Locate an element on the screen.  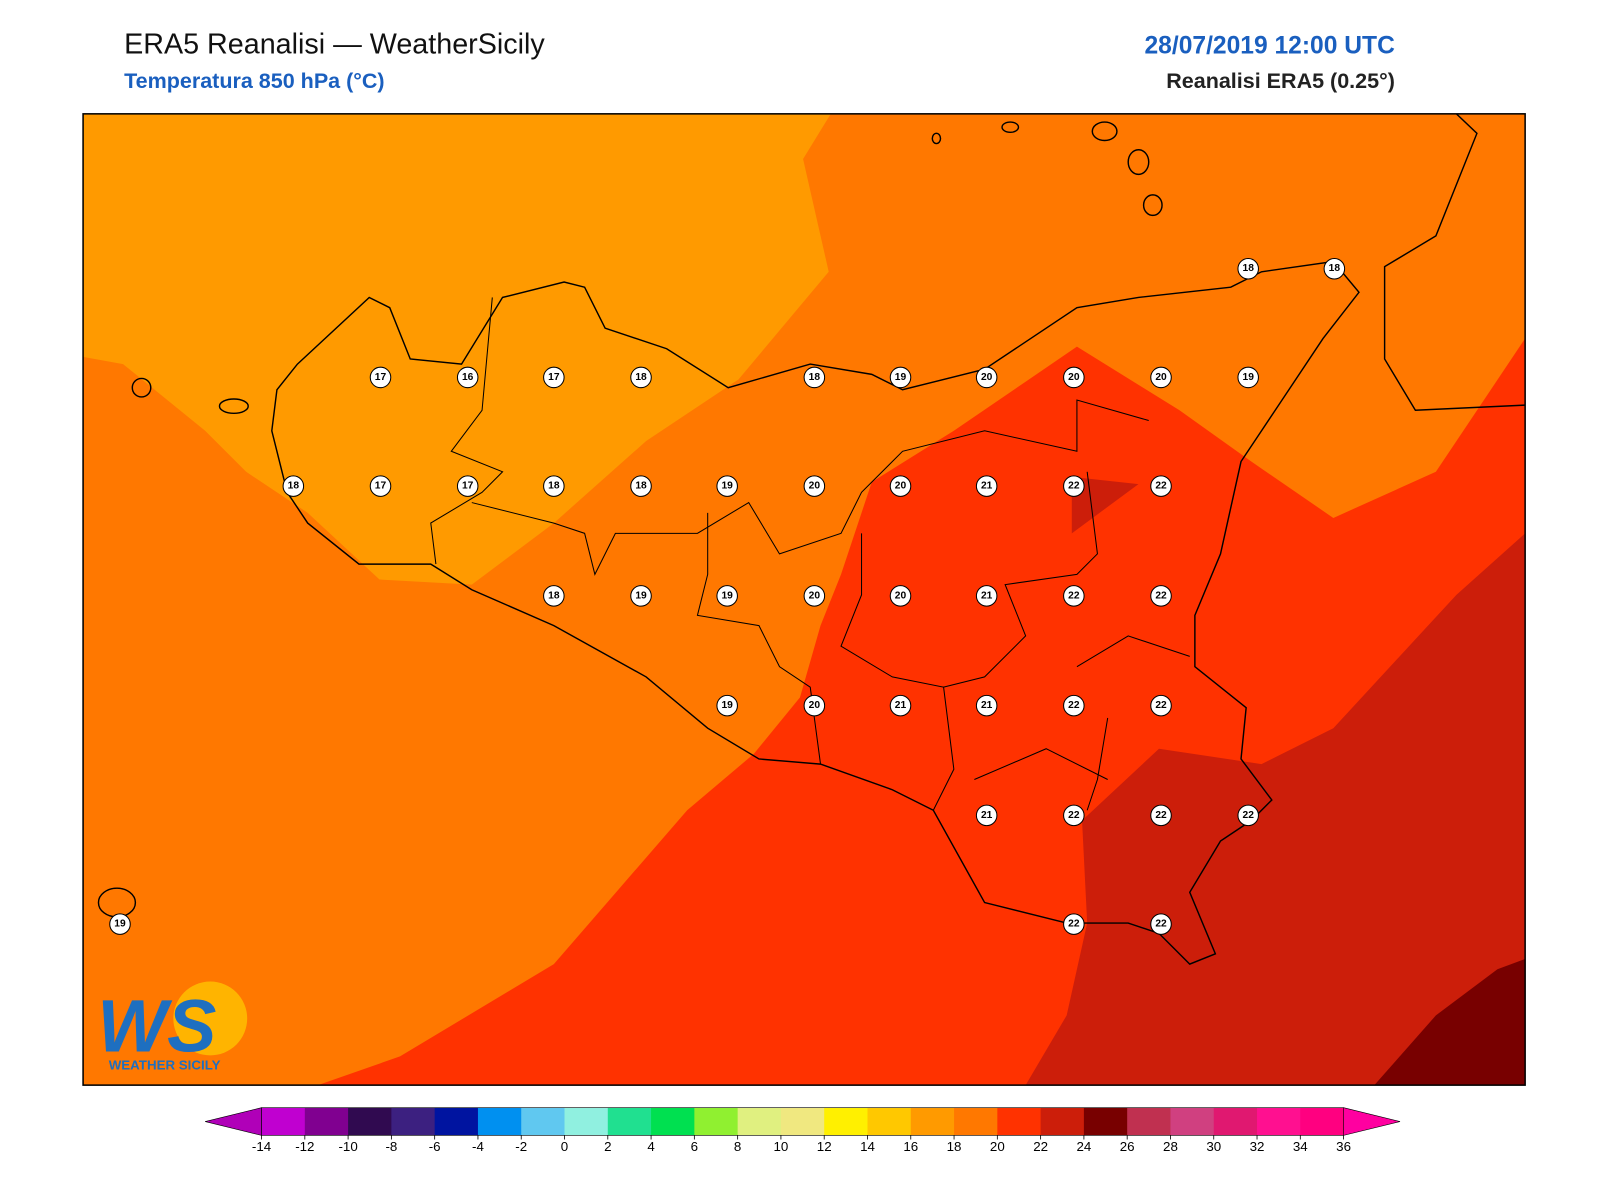
colorbar-tick-label: 28 is located at coordinates (1170, 1146).